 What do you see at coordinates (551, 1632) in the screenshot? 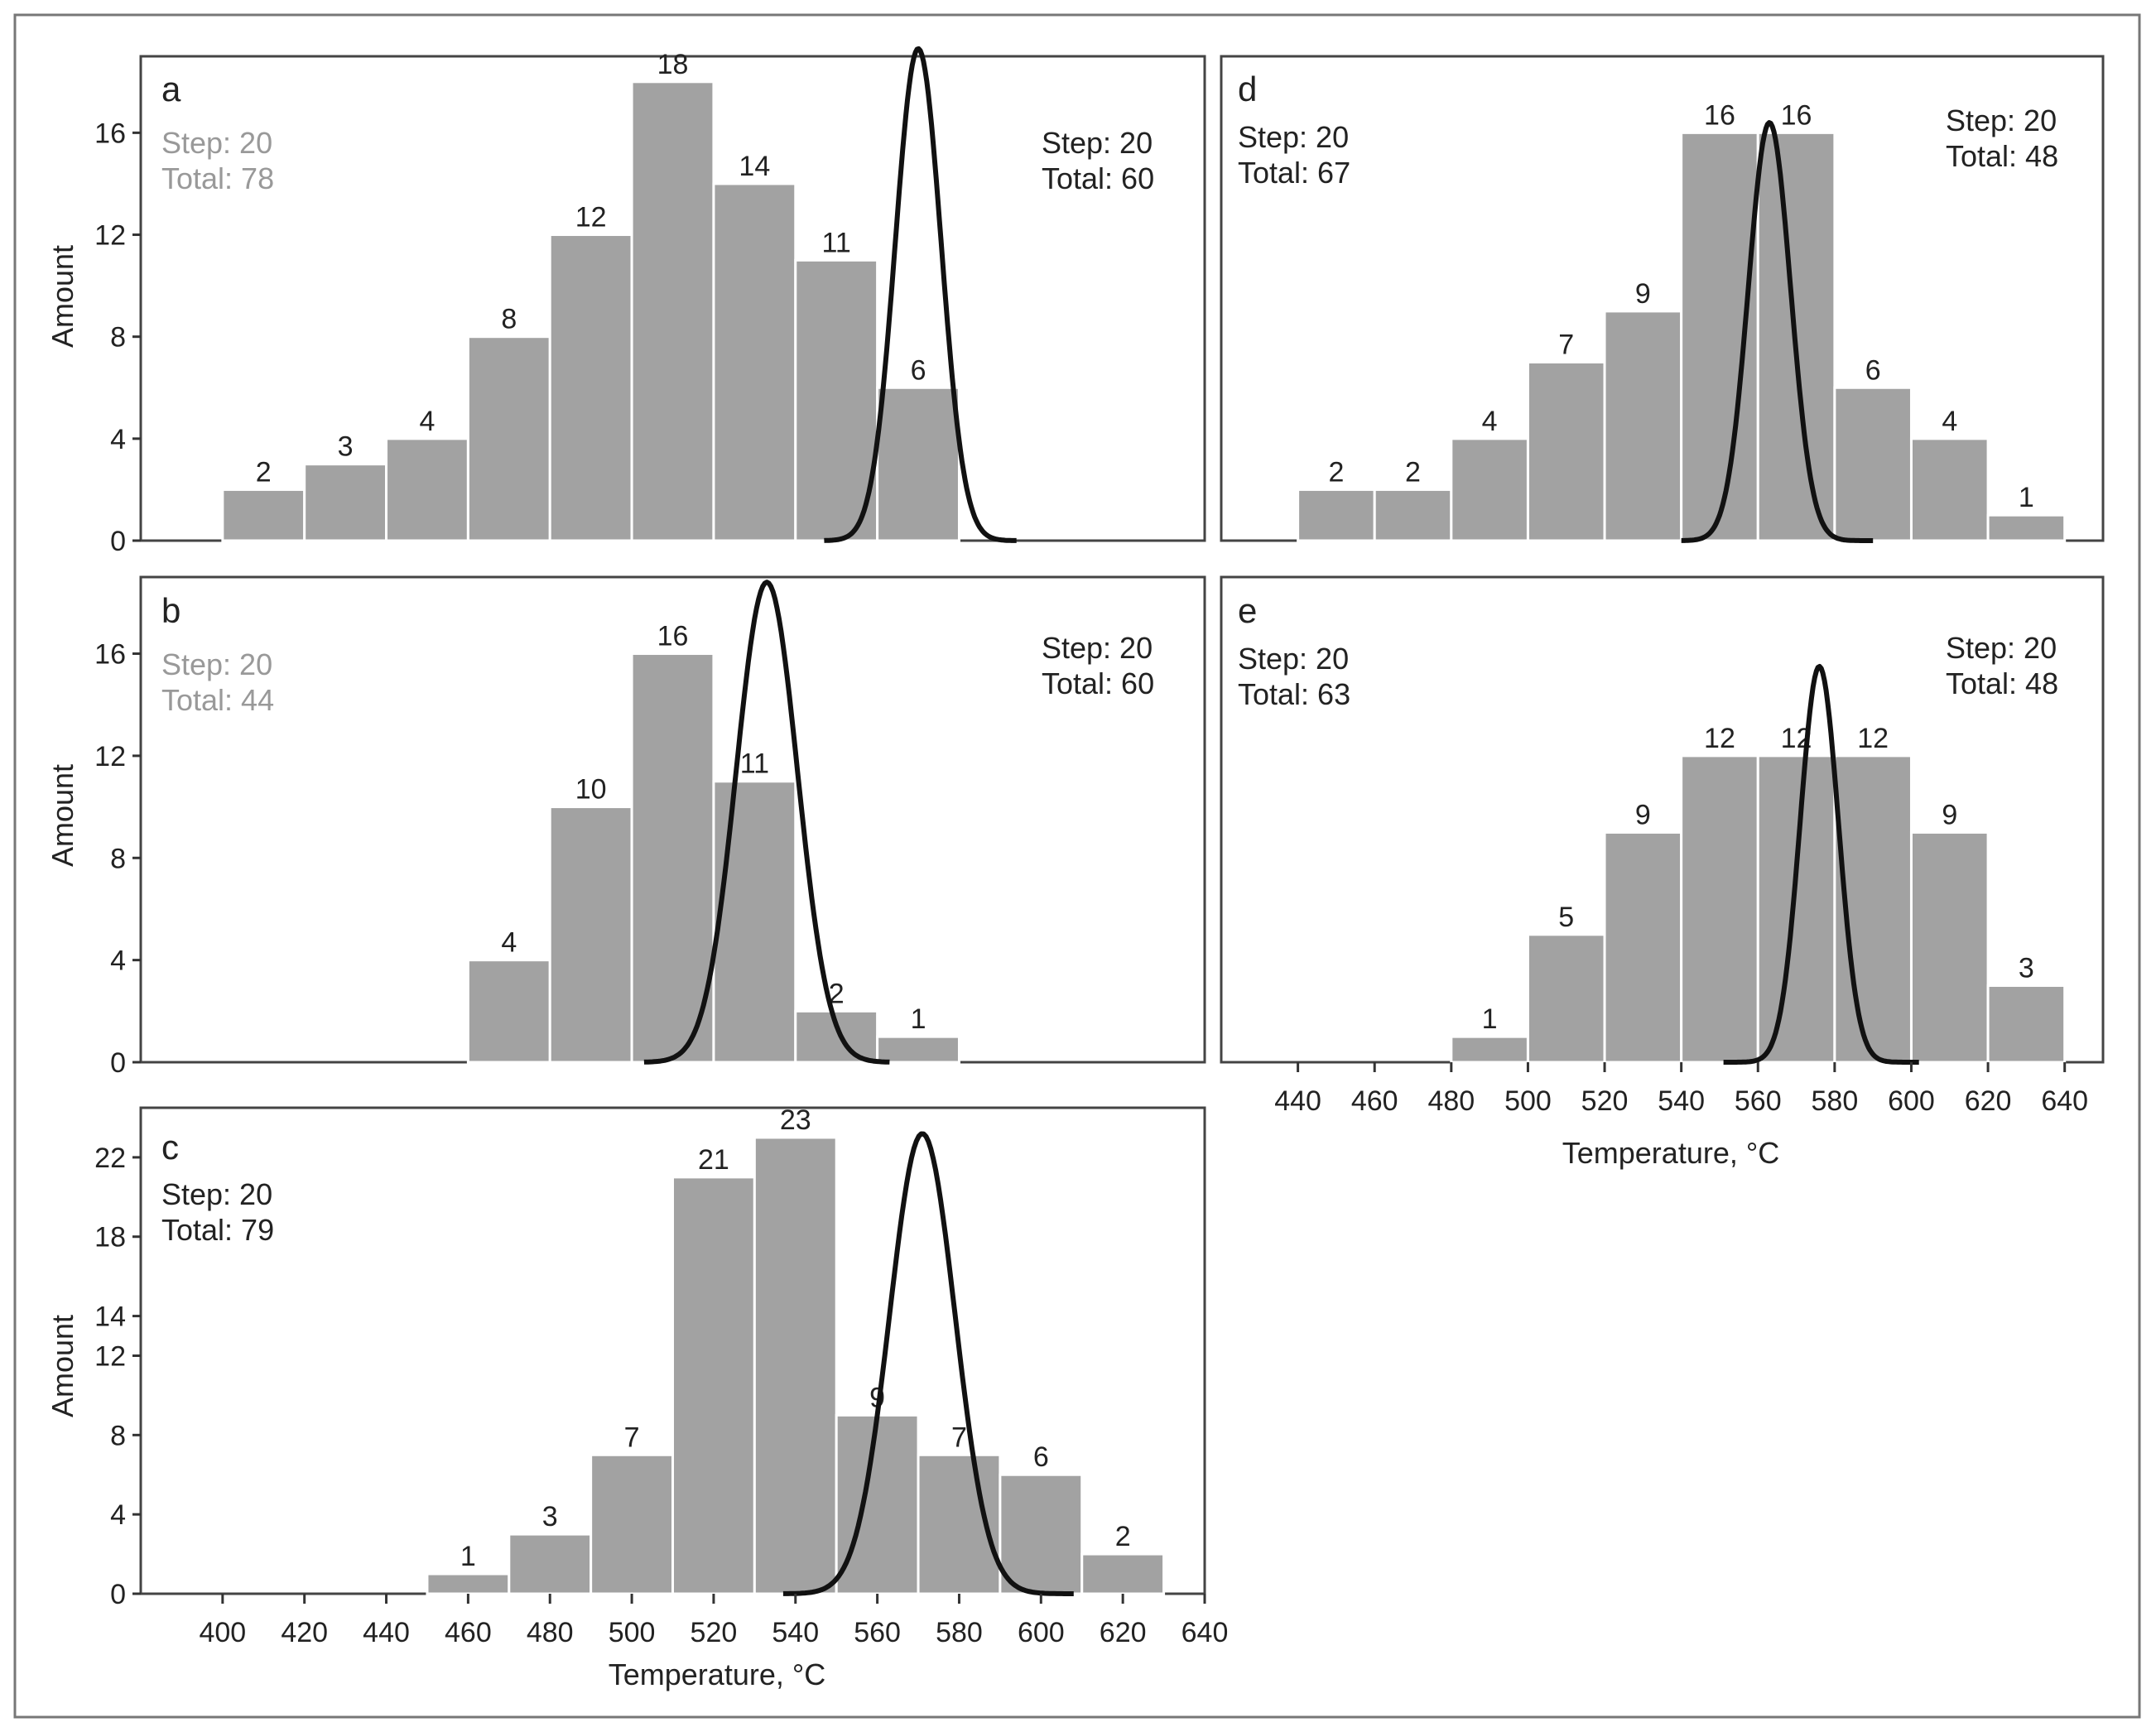
I see `panel-c-xtick-label: 480` at bounding box center [551, 1632].